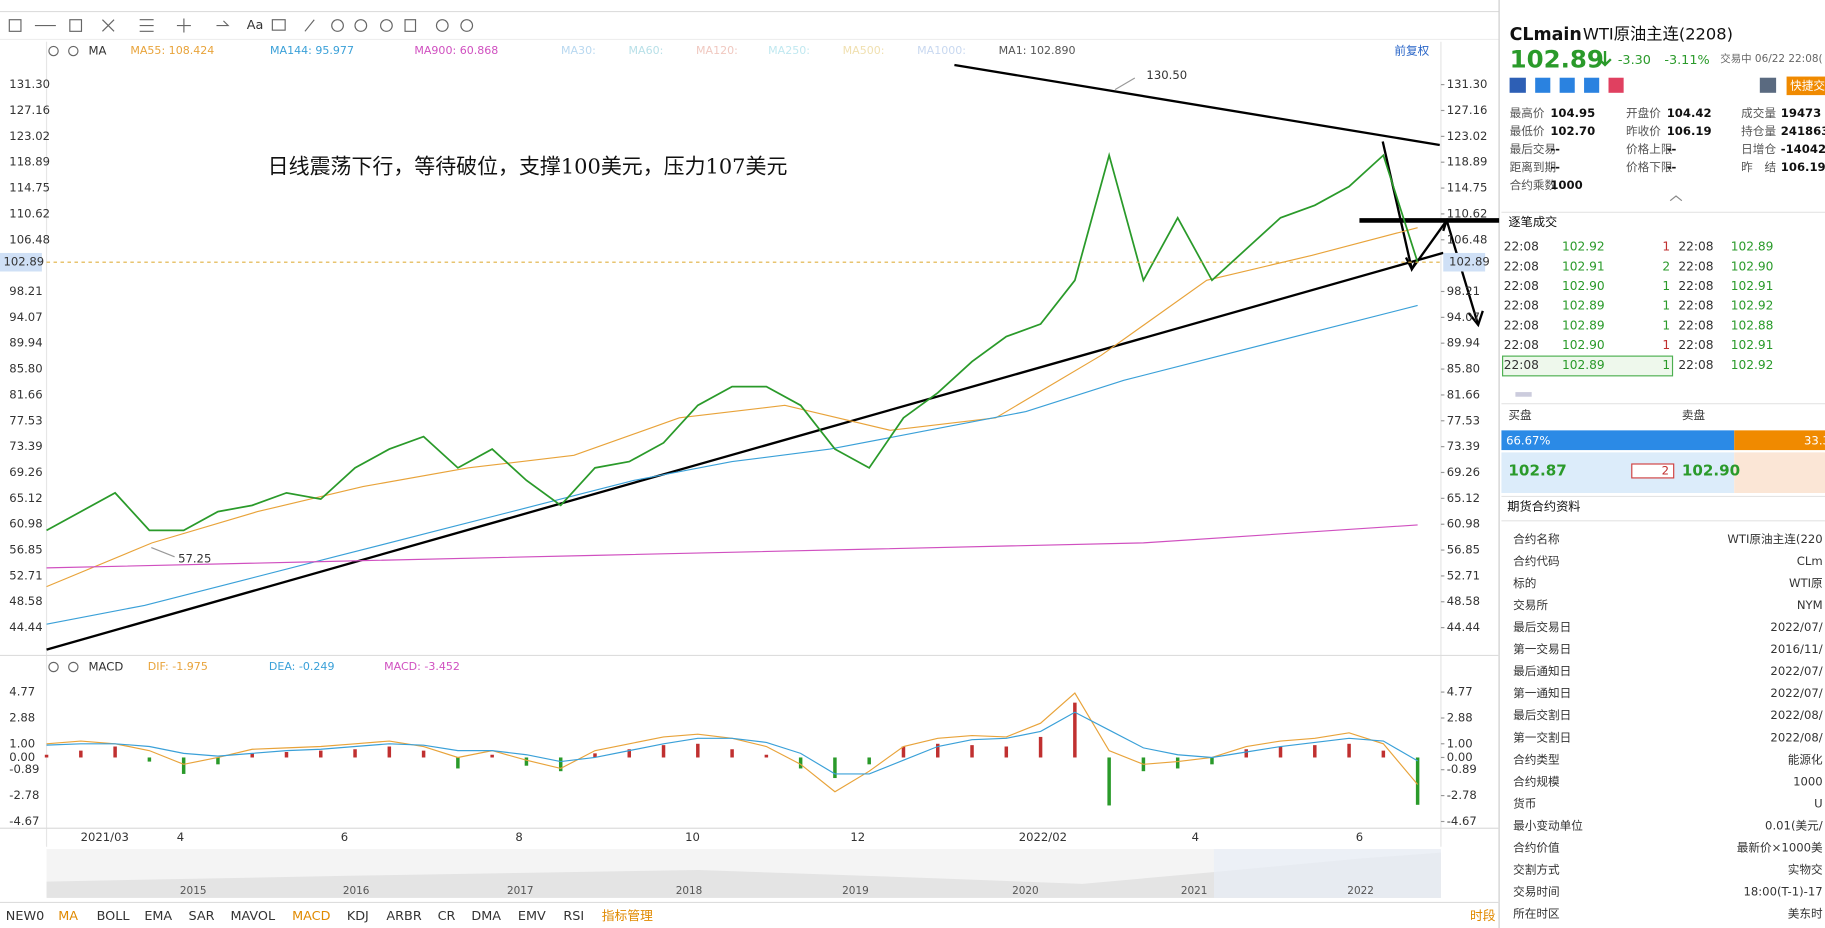 Image resolution: width=1825 pixels, height=928 pixels. Describe the element at coordinates (1572, 113) in the screenshot. I see `stat-value: 104.95` at that location.